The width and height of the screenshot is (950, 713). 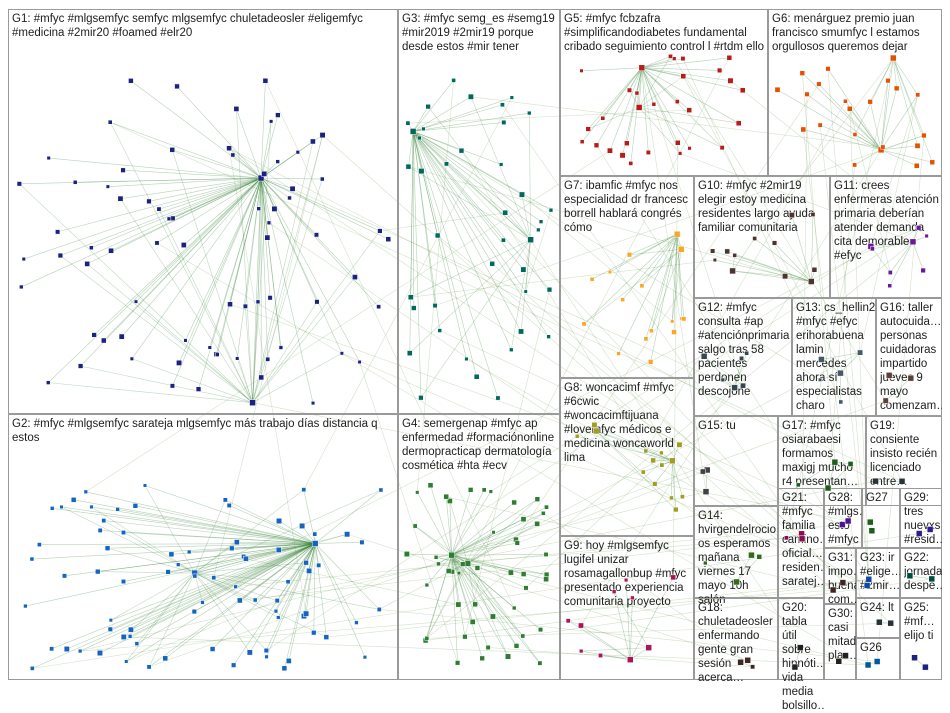 I want to click on node-g18, so click(x=748, y=660).